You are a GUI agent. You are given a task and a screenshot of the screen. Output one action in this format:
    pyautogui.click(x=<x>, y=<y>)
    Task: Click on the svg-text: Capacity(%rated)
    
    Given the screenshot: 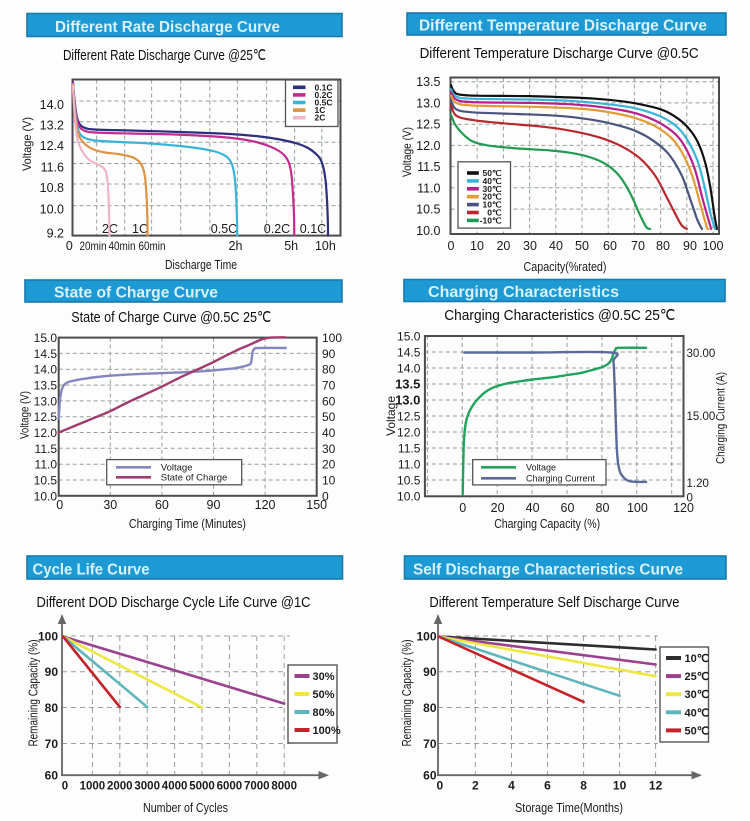 What is the action you would take?
    pyautogui.click(x=565, y=267)
    